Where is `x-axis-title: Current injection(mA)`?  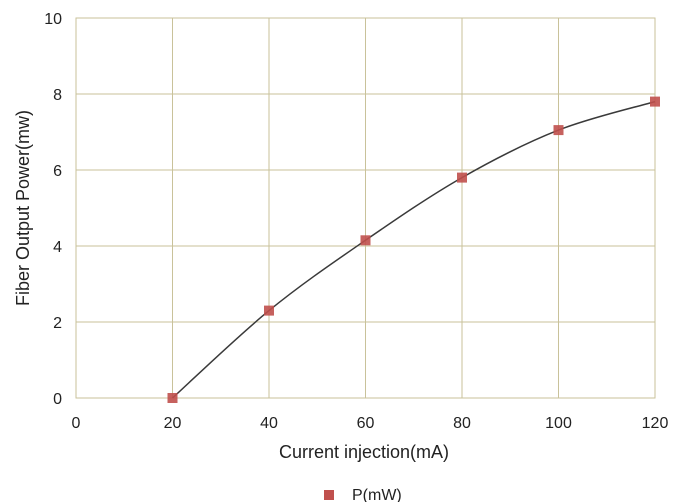
x-axis-title: Current injection(mA) is located at coordinates (364, 452).